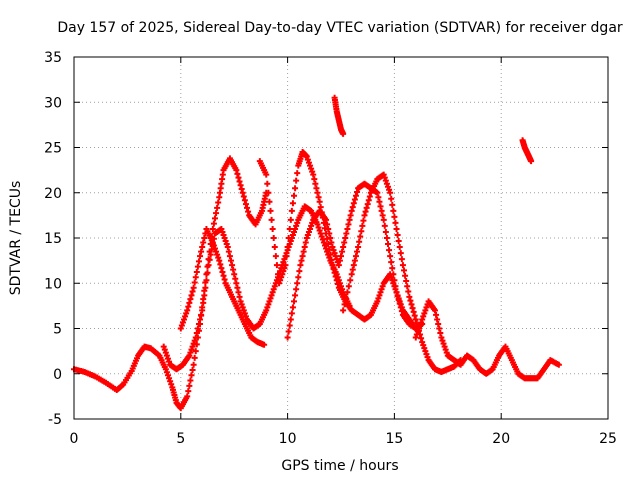 The width and height of the screenshot is (640, 480). Describe the element at coordinates (339, 115) in the screenshot. I see `series-trace-h` at that location.